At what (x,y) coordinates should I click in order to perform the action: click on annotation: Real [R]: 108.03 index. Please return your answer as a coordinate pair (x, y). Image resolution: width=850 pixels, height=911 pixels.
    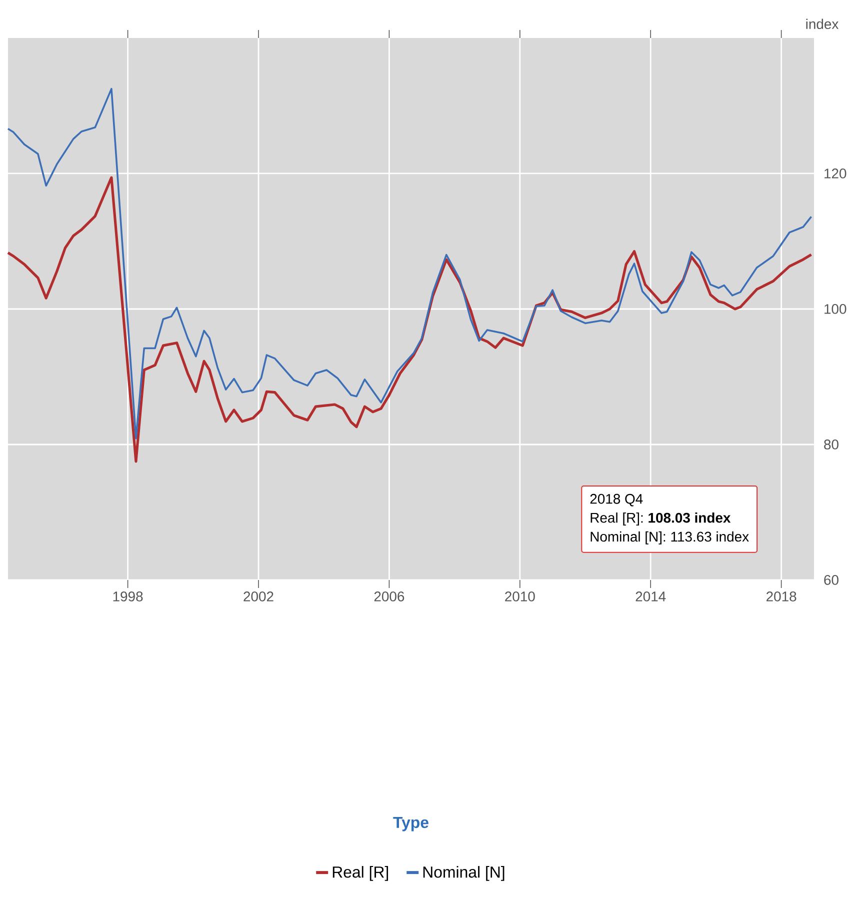
    Looking at the image, I should click on (660, 519).